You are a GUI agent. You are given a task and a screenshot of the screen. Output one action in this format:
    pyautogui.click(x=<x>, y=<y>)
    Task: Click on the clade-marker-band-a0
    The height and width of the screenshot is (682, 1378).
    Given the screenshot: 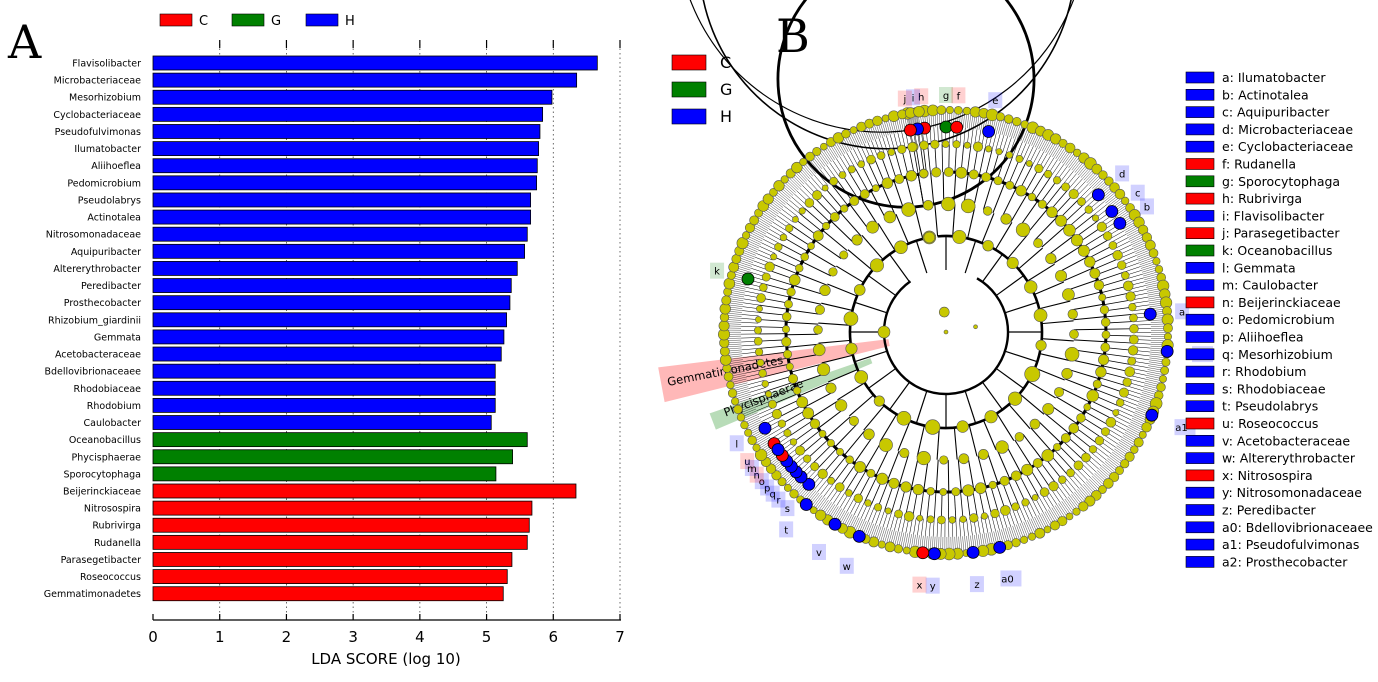 What is the action you would take?
    pyautogui.click(x=1011, y=578)
    